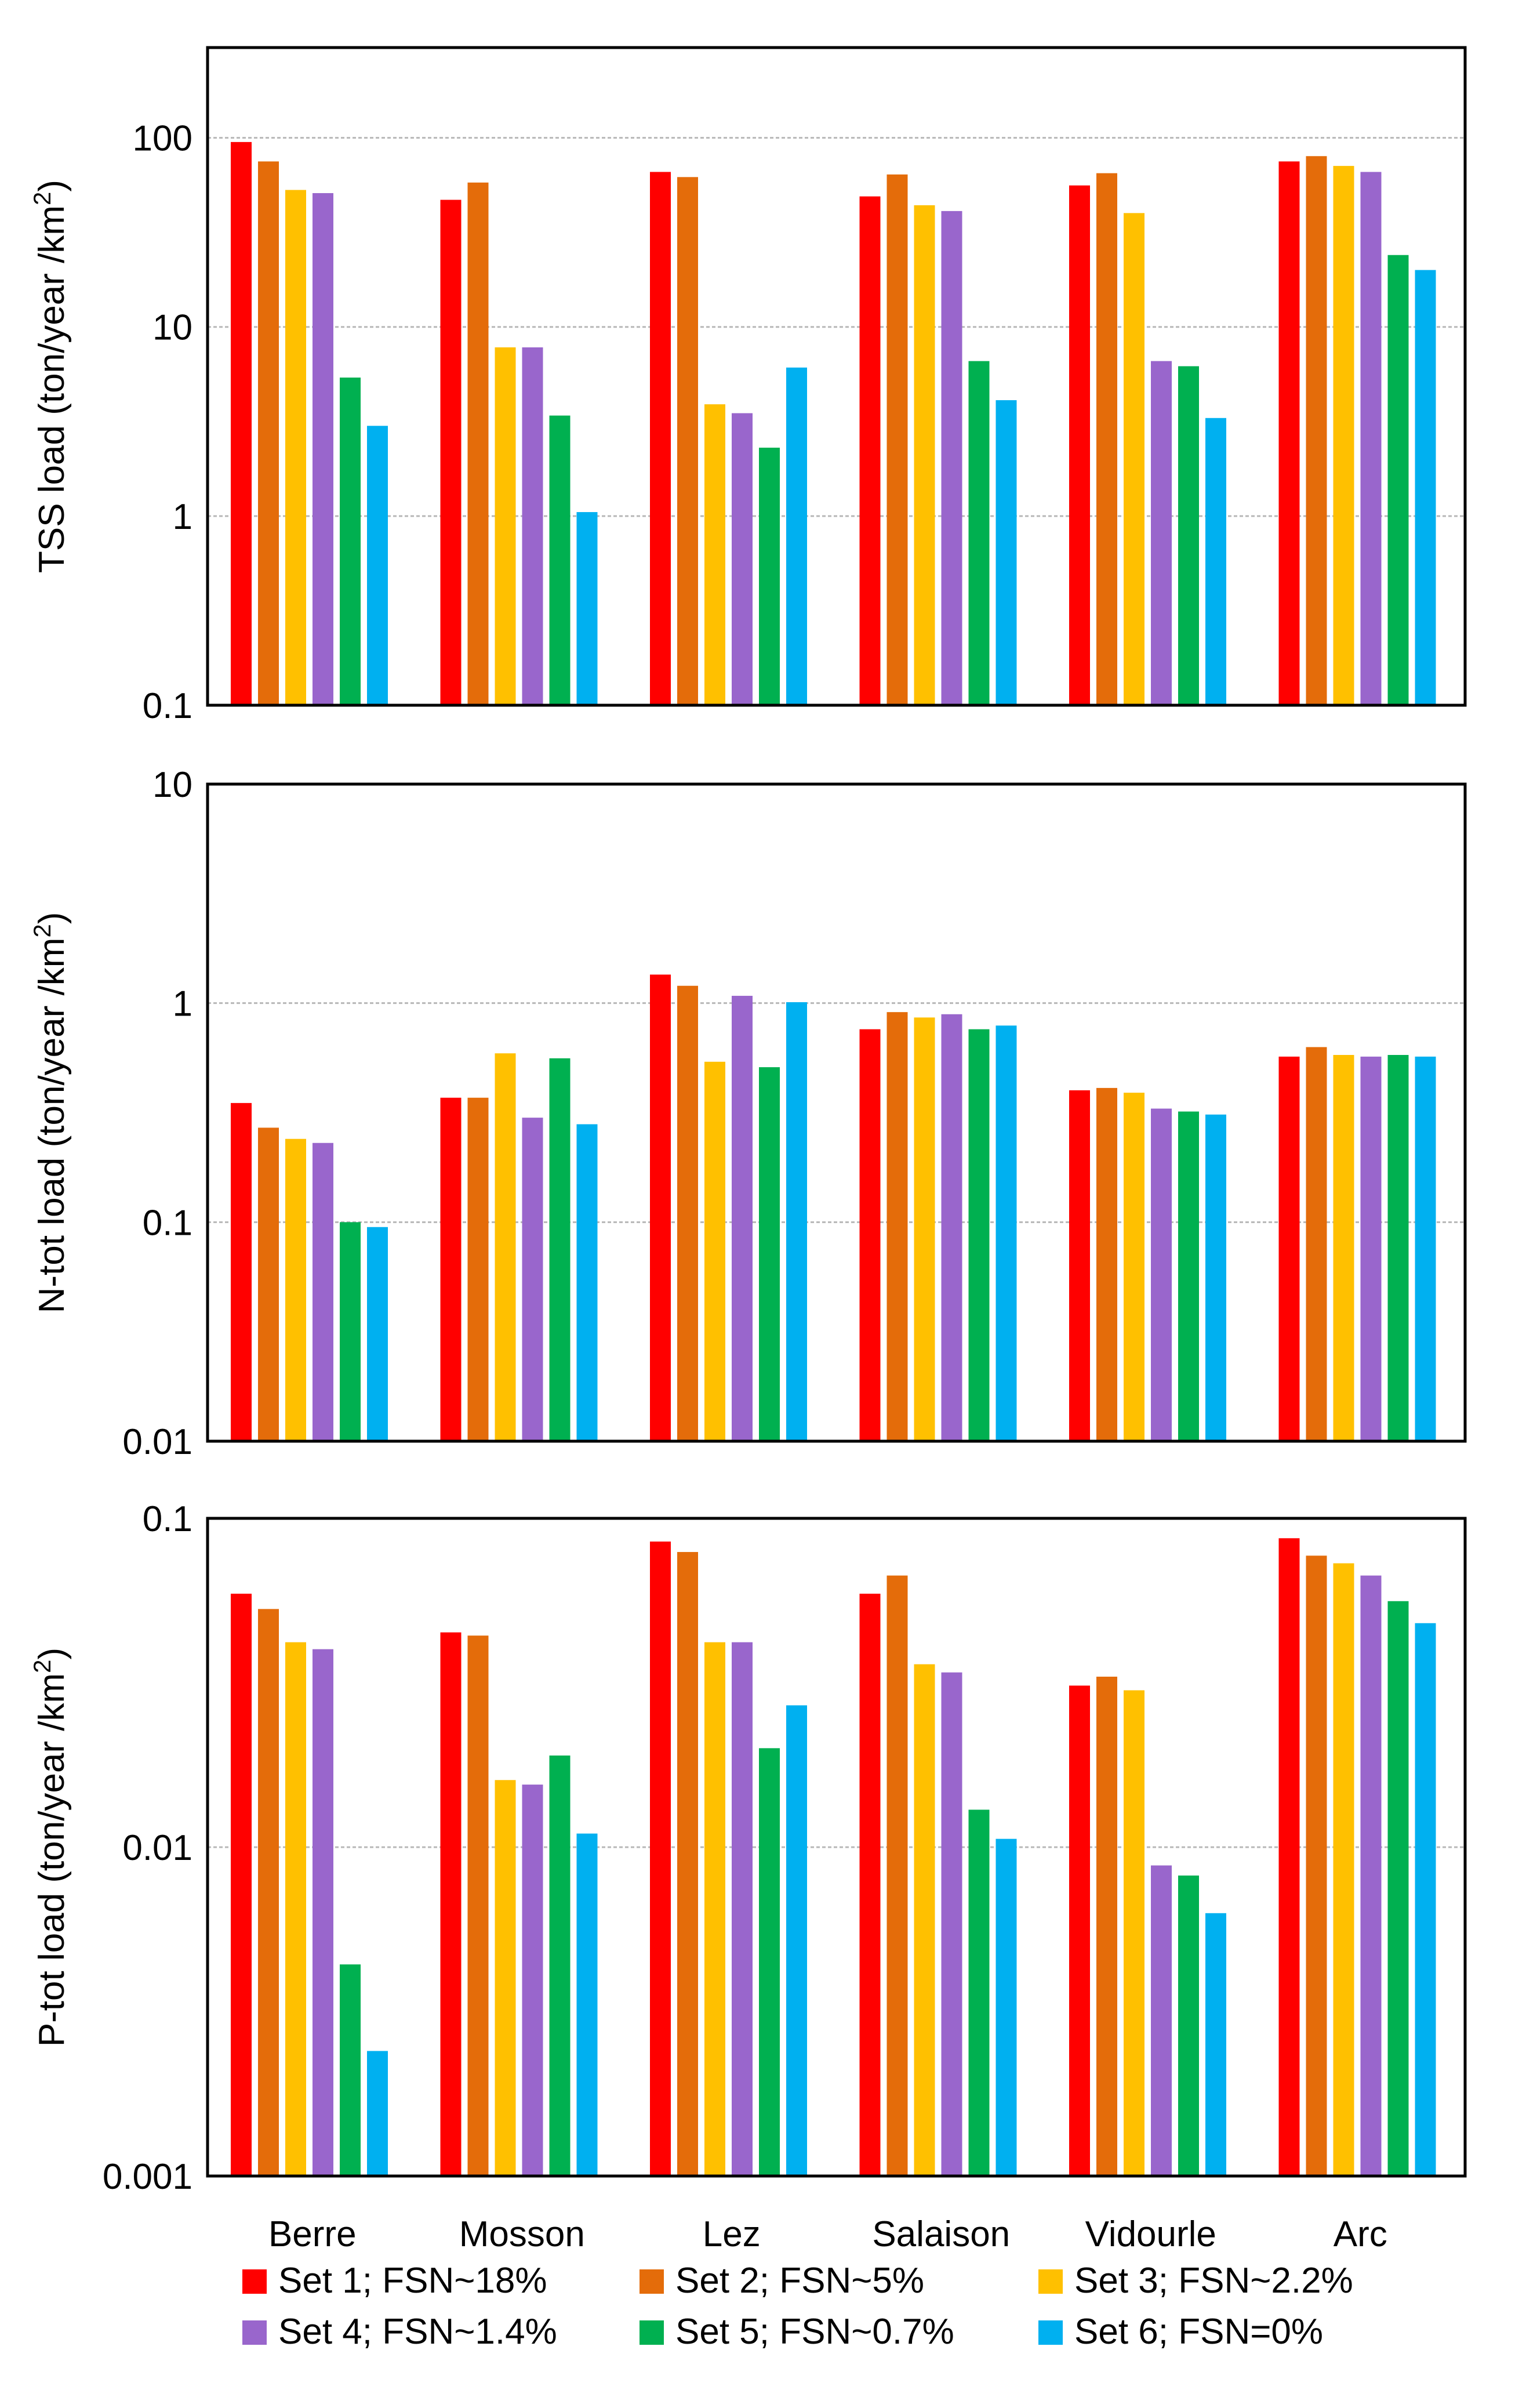 This screenshot has width=1526, height=2408. I want to click on category-label-berre: Berre, so click(312, 2234).